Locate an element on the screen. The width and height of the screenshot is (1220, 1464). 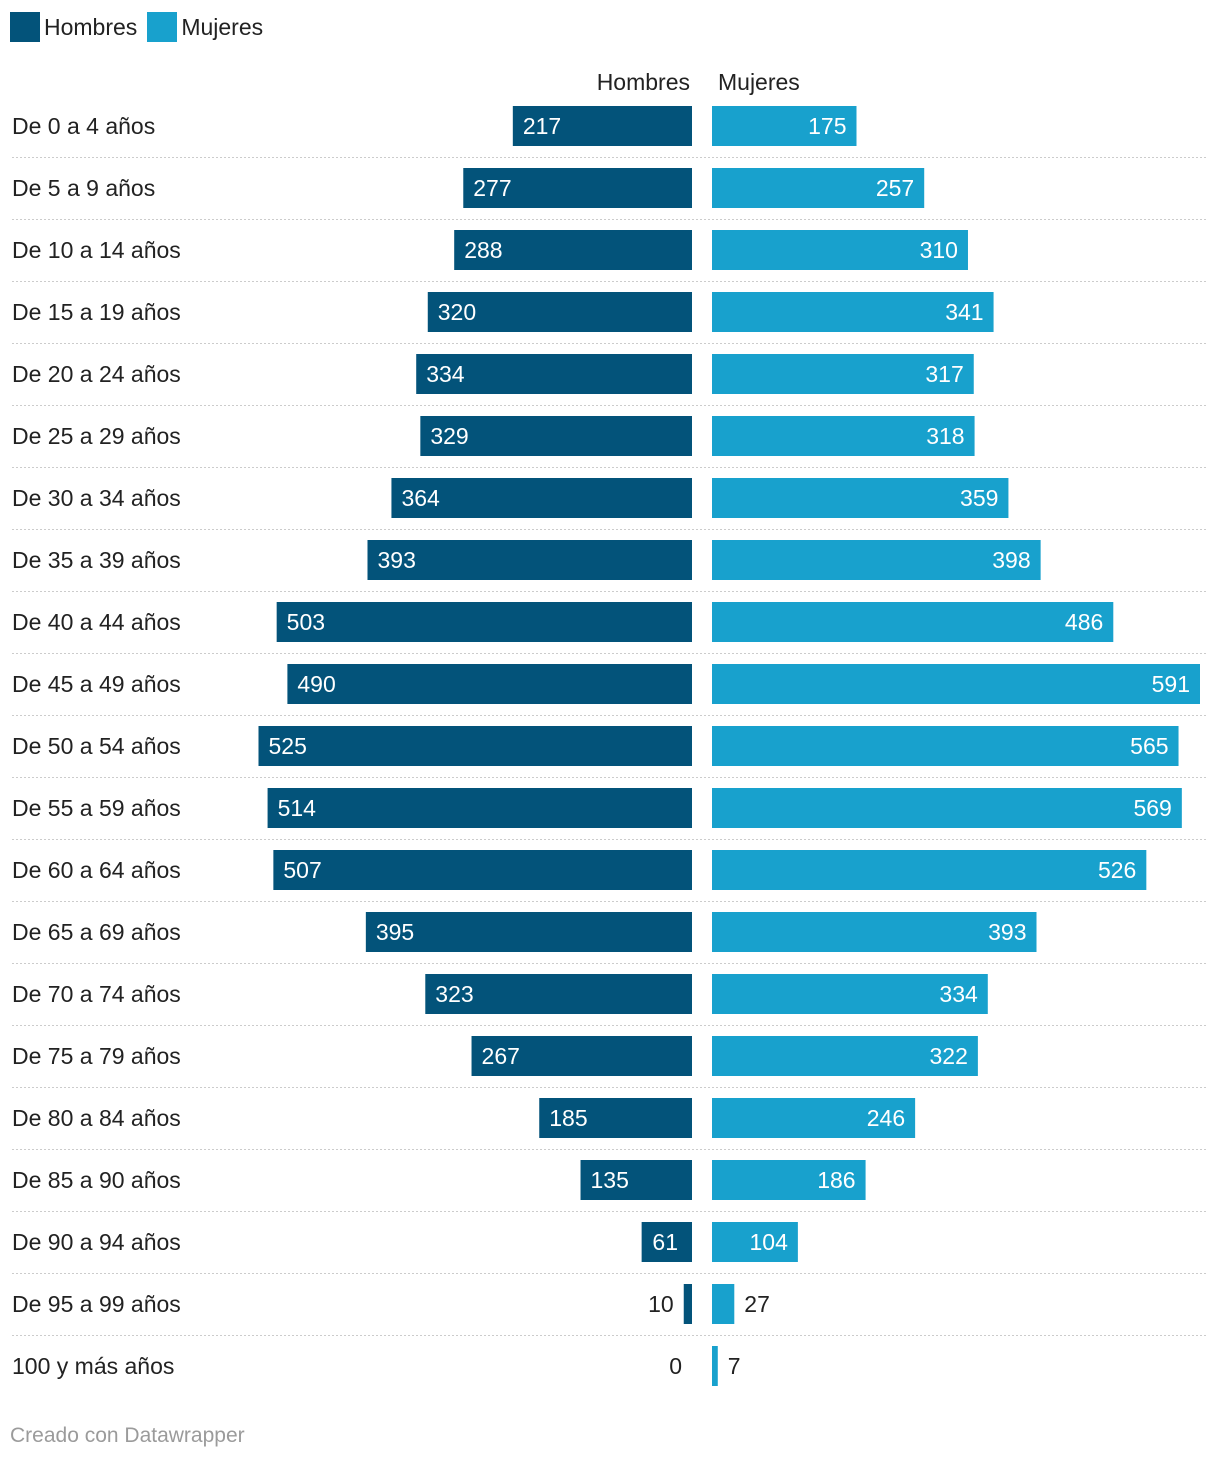
value-label-men: 320 is located at coordinates (457, 312).